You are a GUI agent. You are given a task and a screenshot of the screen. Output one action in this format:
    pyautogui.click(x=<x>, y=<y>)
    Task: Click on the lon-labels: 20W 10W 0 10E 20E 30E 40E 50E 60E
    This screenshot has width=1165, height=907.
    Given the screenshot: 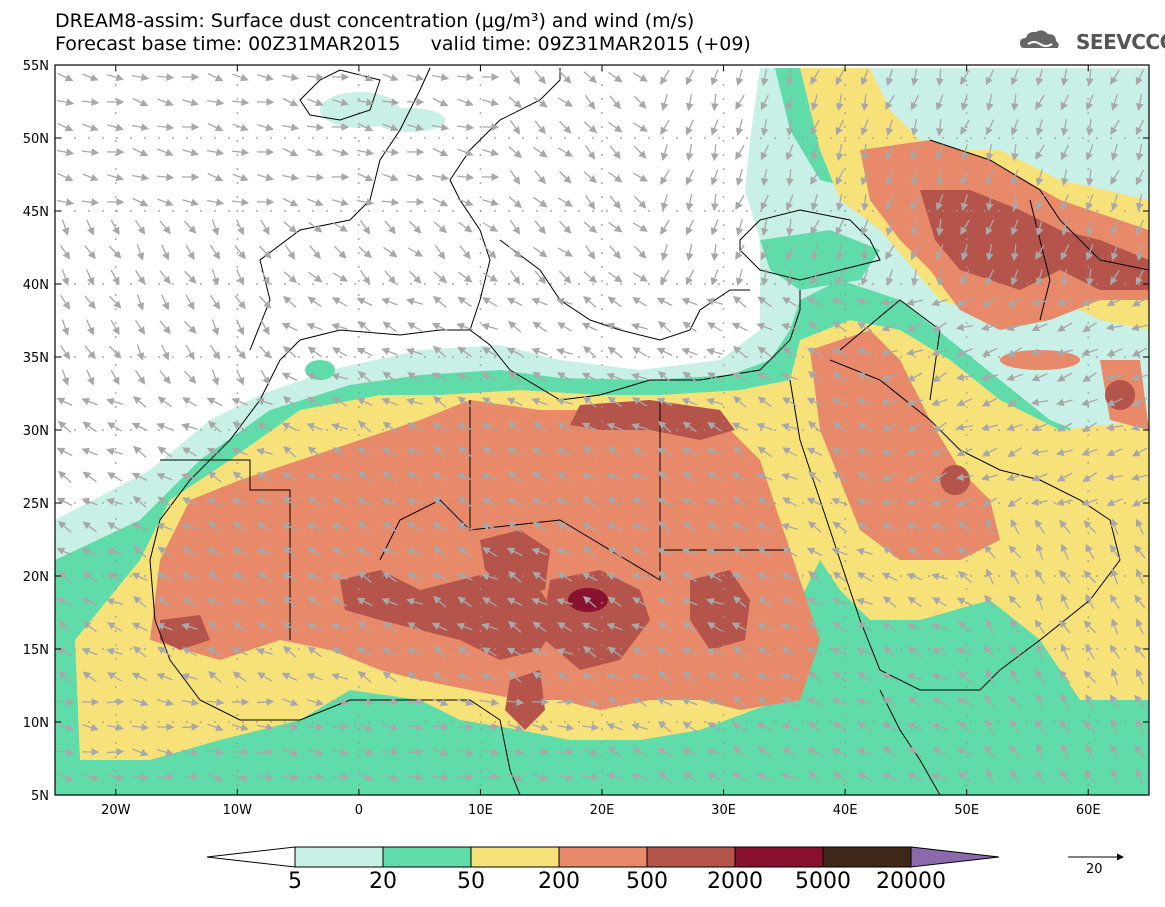 What is the action you would take?
    pyautogui.click(x=601, y=810)
    